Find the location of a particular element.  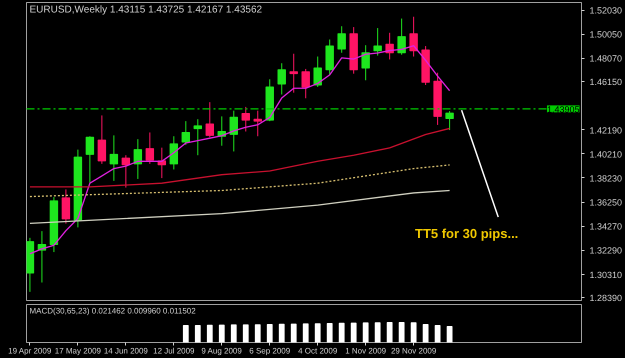

x-tick-label: 19 Apr 2009 is located at coordinates (30, 351).